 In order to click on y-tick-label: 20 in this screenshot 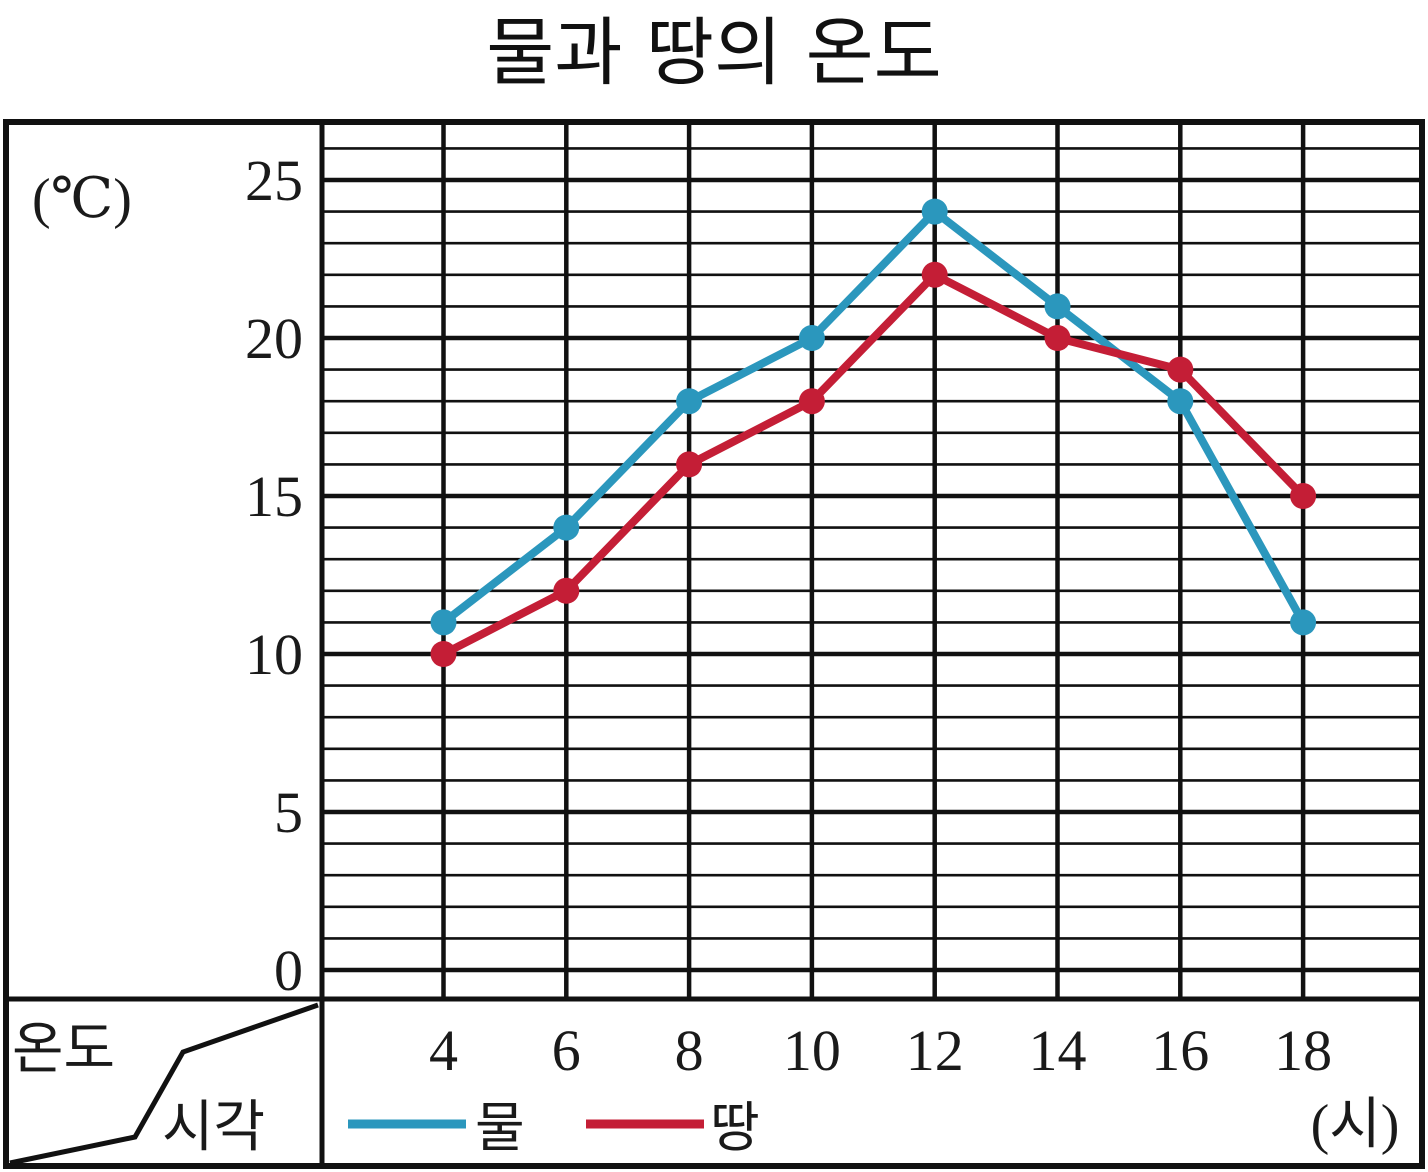, I will do `click(274, 338)`.